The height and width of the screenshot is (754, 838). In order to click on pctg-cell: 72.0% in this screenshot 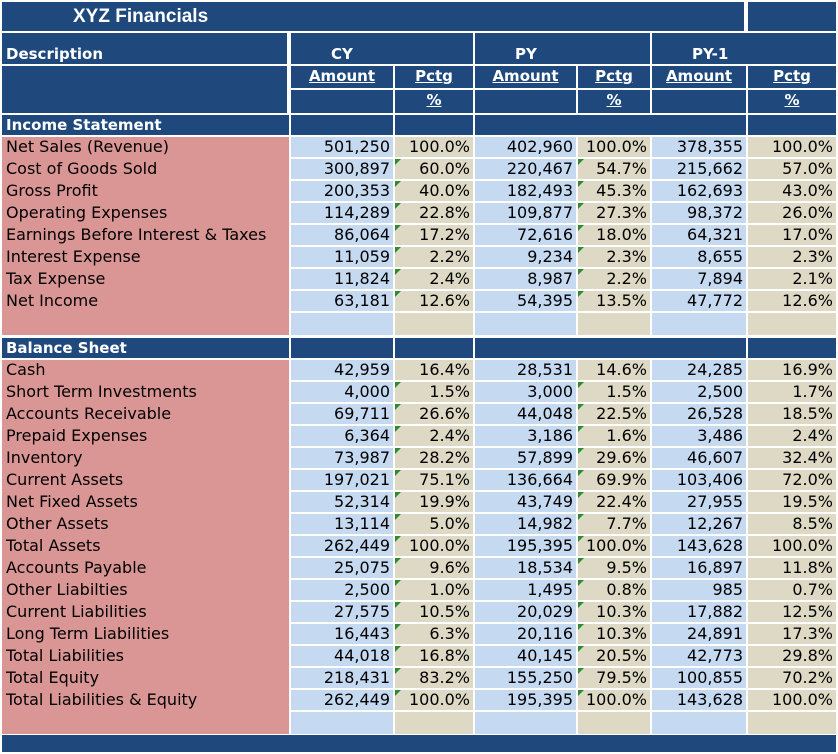, I will do `click(792, 480)`.